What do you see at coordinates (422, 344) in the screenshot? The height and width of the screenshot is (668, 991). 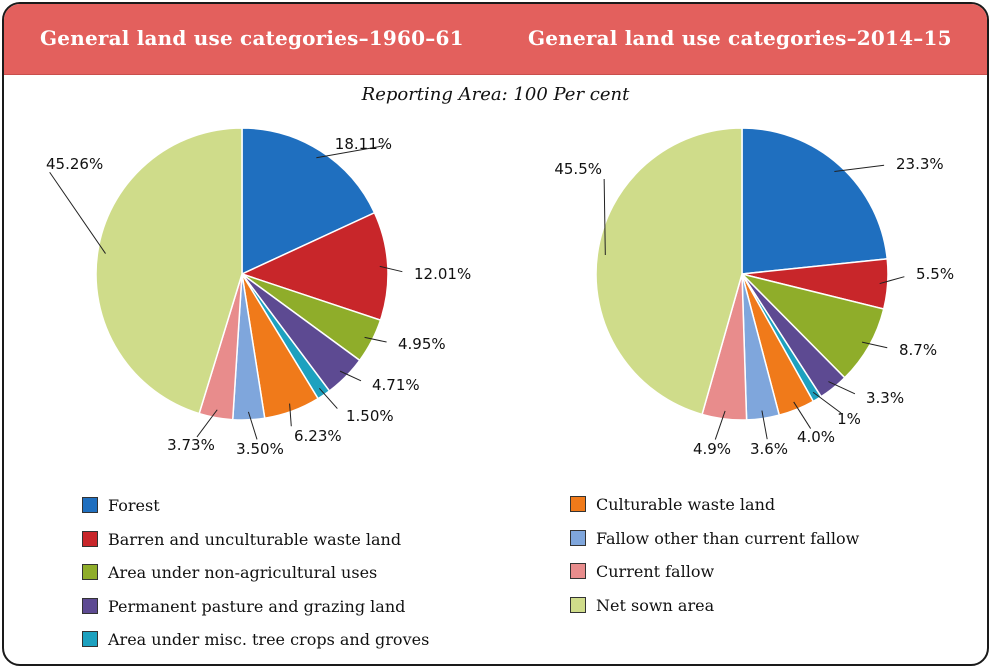 I see `pie-1960-data-label: 4.95%` at bounding box center [422, 344].